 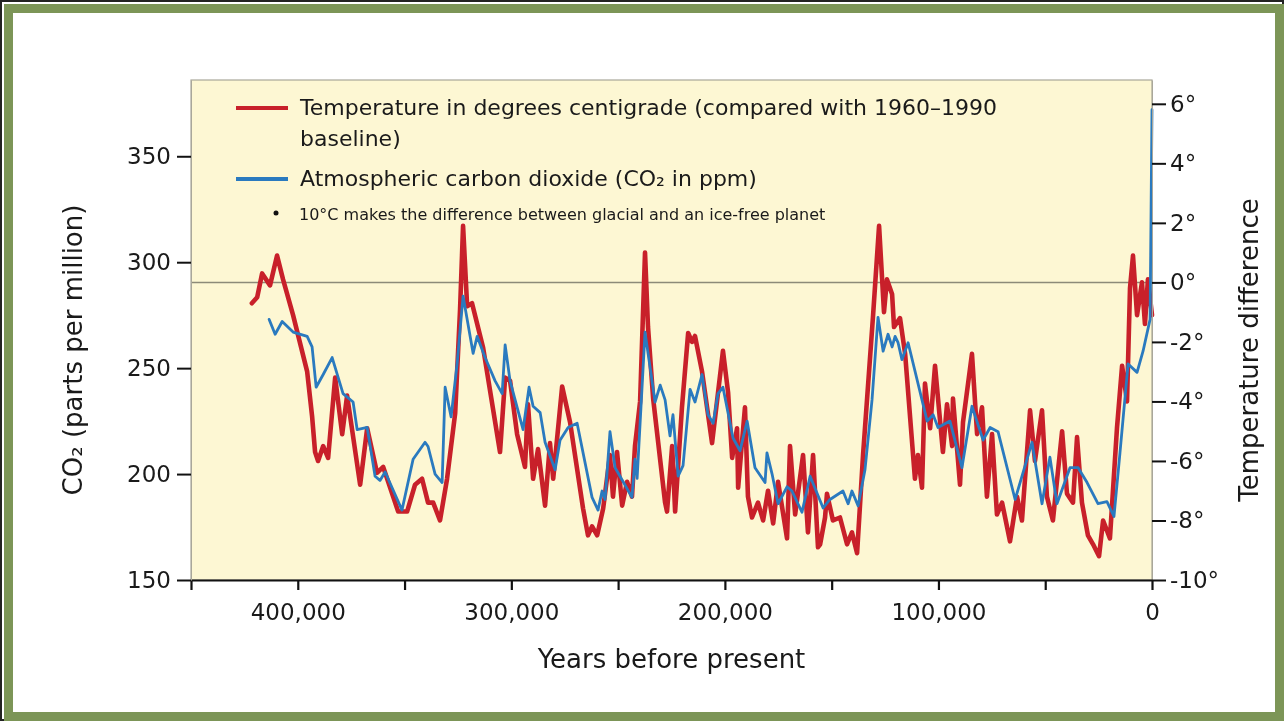 What do you see at coordinates (1183, 282) in the screenshot?
I see `y2-tick-label: 0°` at bounding box center [1183, 282].